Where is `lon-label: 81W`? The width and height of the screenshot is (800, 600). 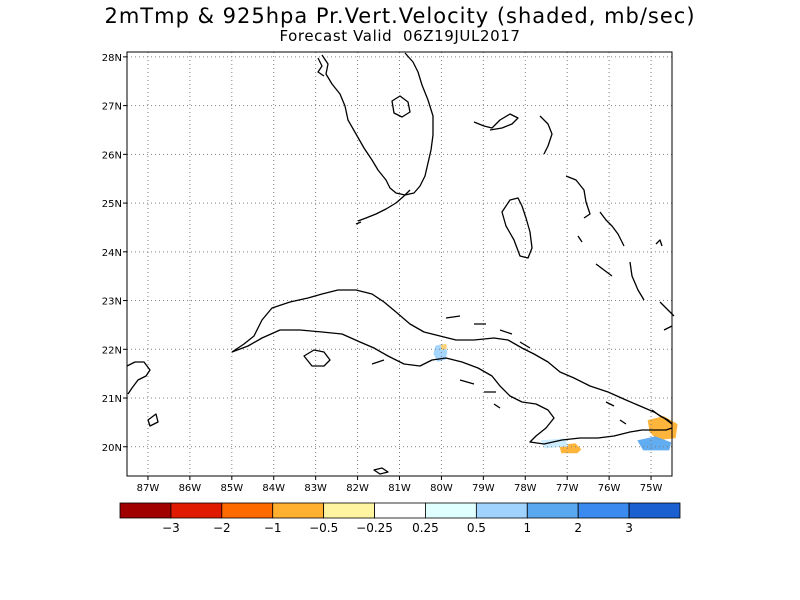
lon-label: 81W is located at coordinates (399, 488).